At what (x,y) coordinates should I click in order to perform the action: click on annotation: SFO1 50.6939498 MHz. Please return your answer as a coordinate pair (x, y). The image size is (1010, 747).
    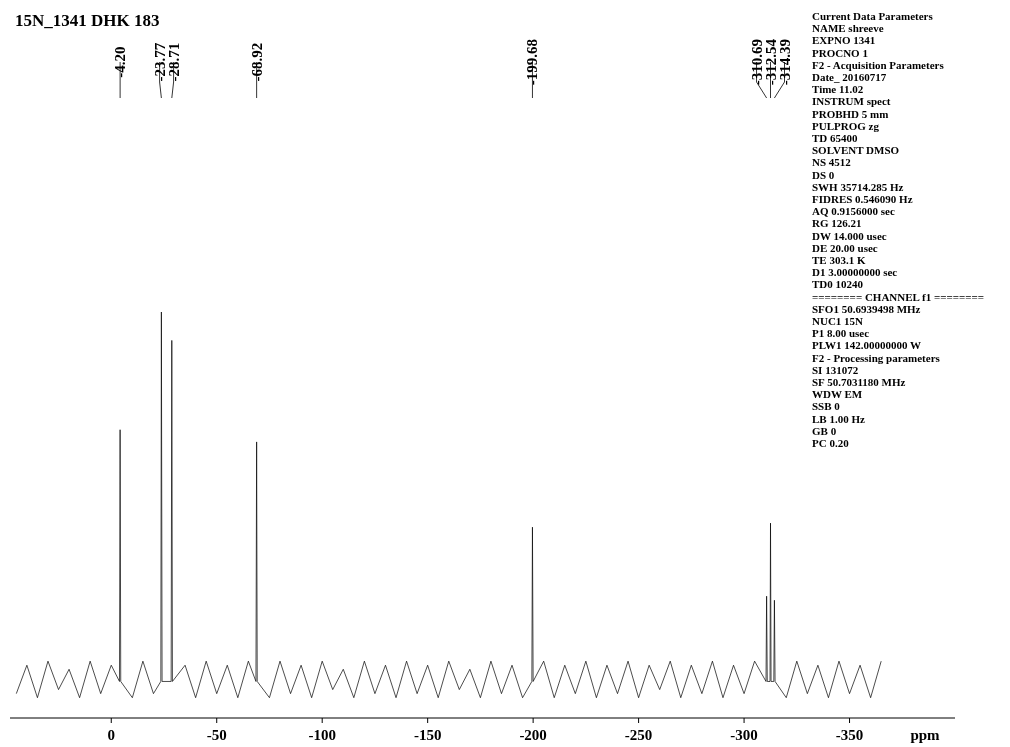
    Looking at the image, I should click on (866, 308).